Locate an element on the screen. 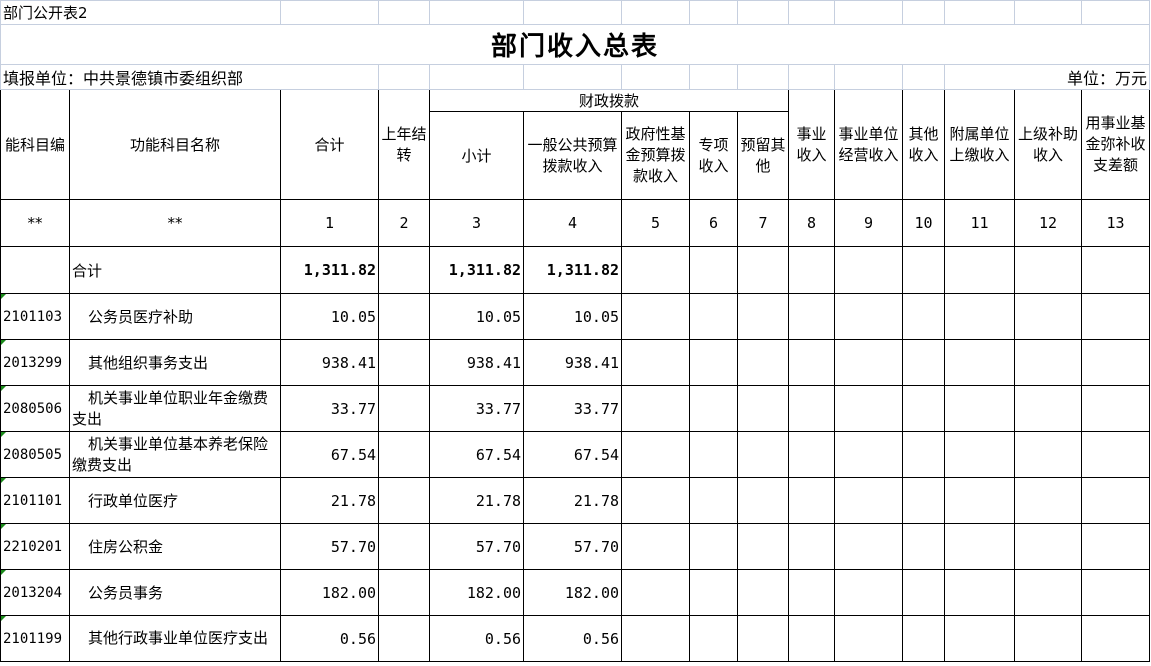 Image resolution: width=1151 pixels, height=666 pixels. index-cell: 10 is located at coordinates (924, 223).